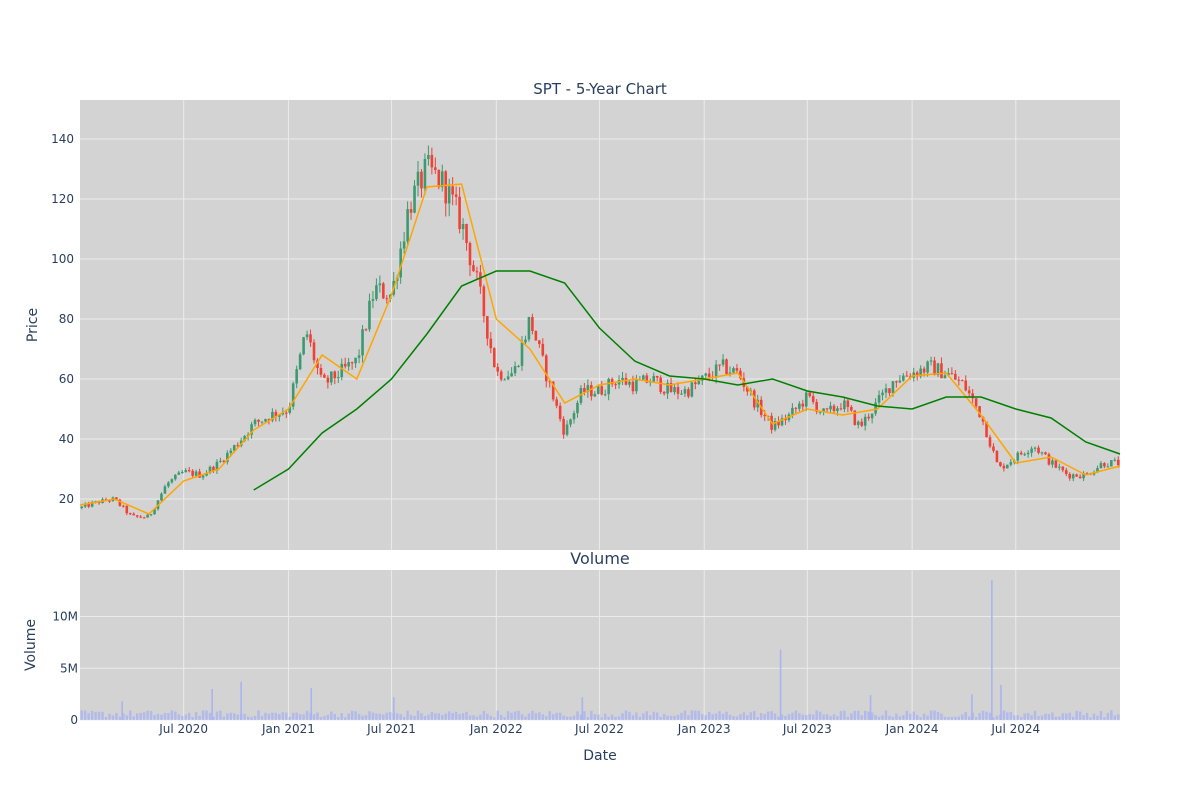 This screenshot has width=1200, height=804. Describe the element at coordinates (66, 499) in the screenshot. I see `price-y-tick-label: 20` at that location.